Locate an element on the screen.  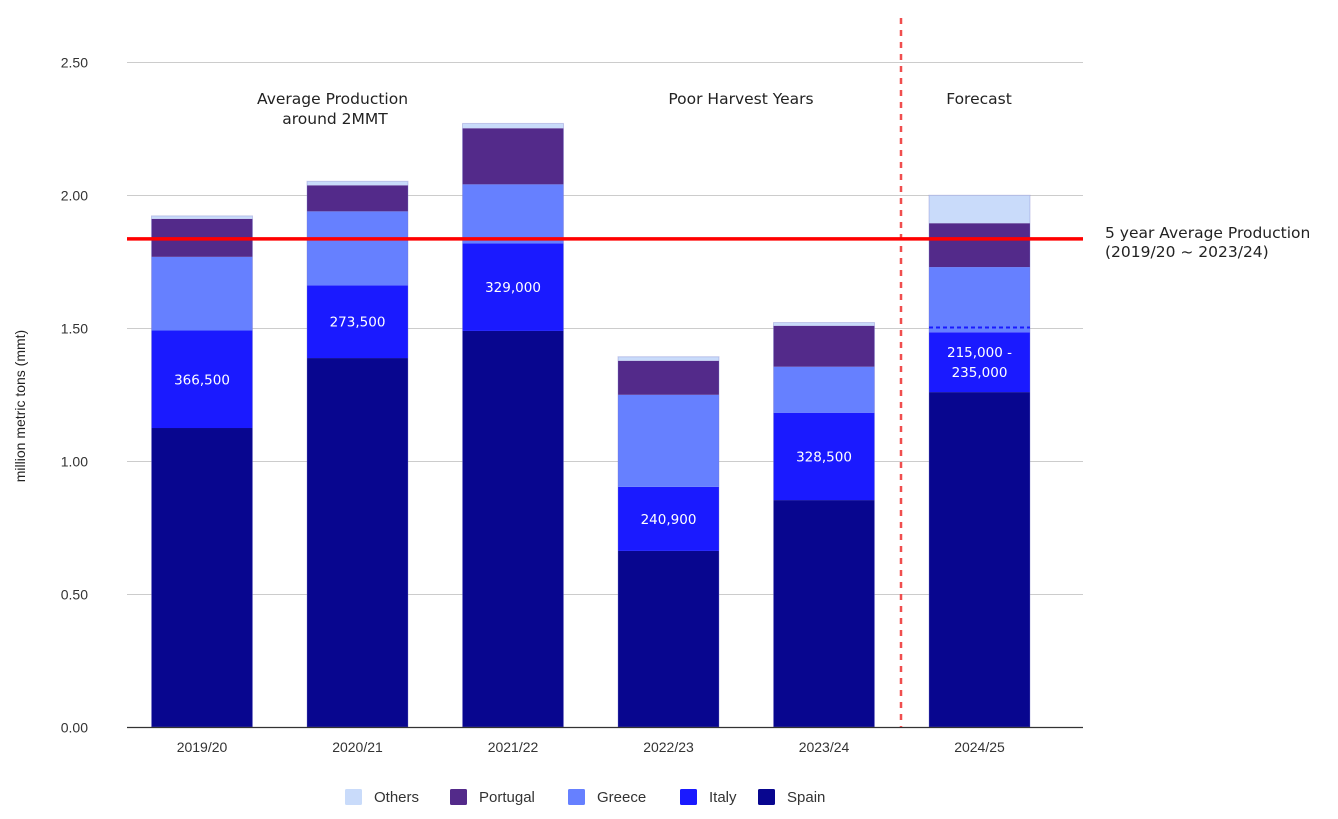
annotation-average-production: Average Production around 2MMT is located at coordinates (335, 109).